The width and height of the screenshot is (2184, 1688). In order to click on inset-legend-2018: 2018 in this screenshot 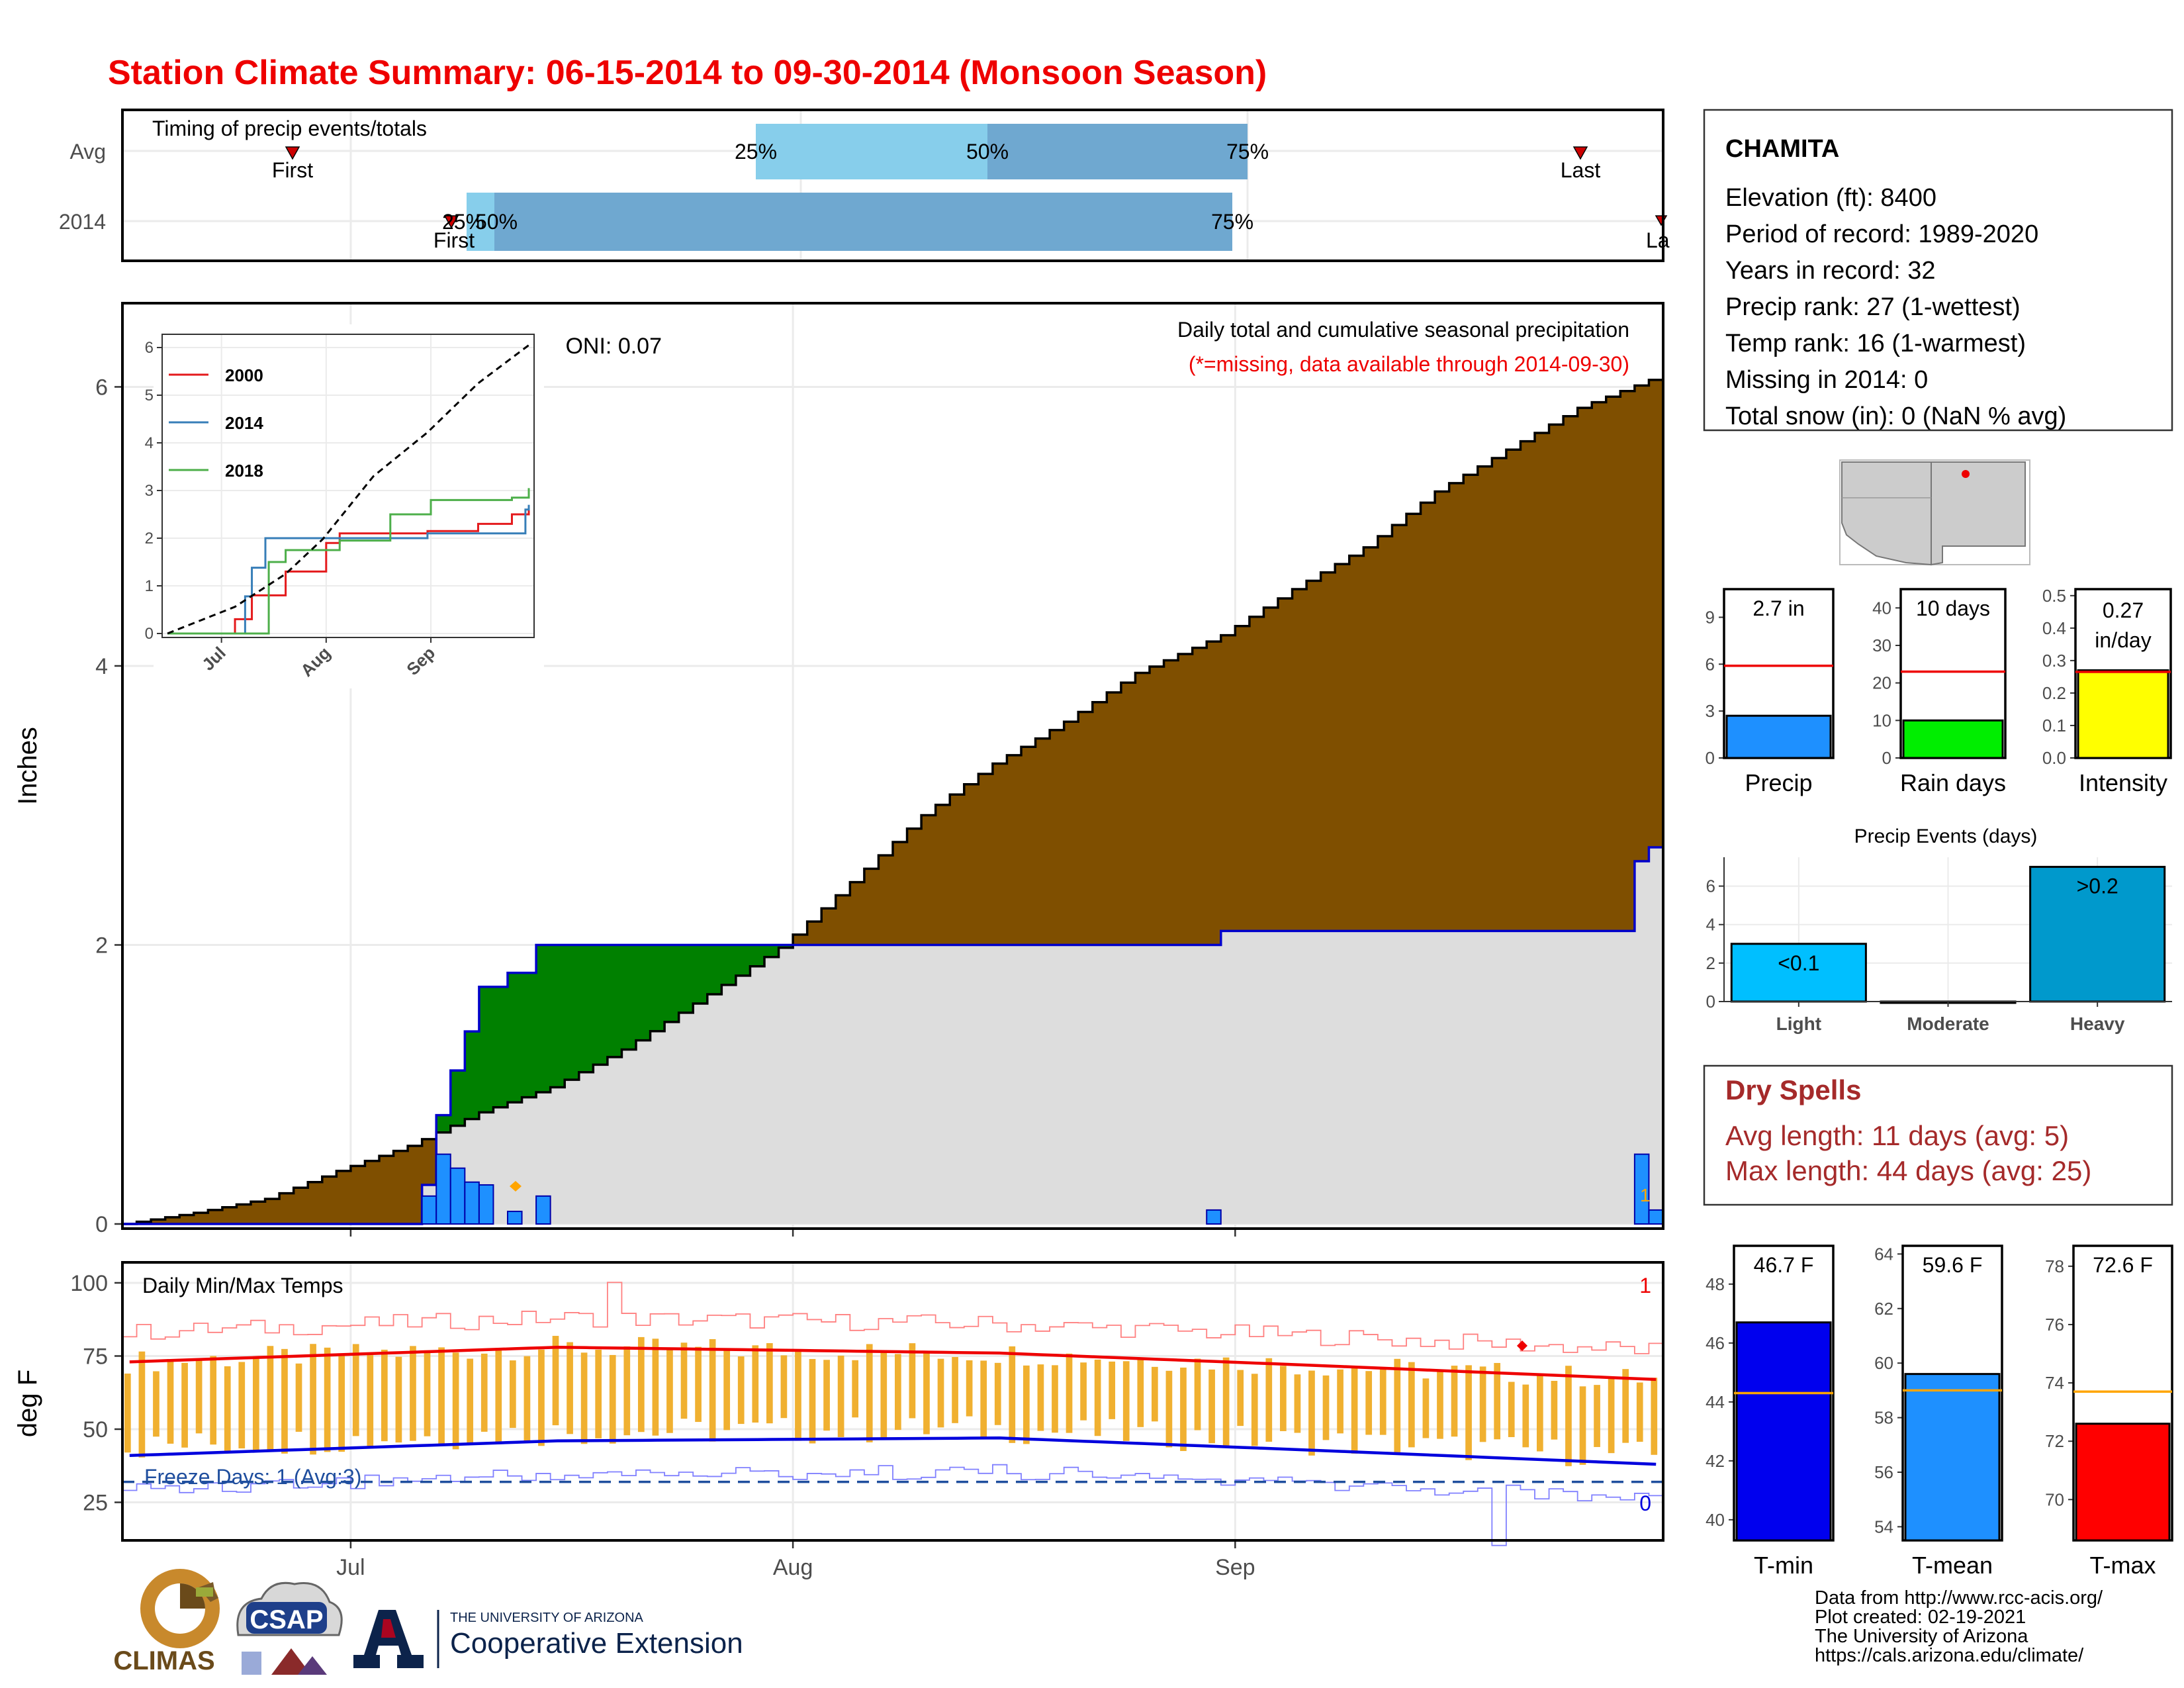, I will do `click(244, 471)`.